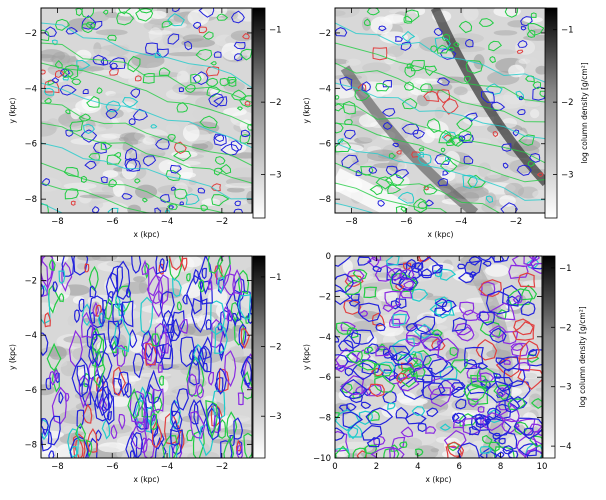 This screenshot has width=606, height=500. Describe the element at coordinates (417, 467) in the screenshot. I see `x-tick-label: 4` at that location.